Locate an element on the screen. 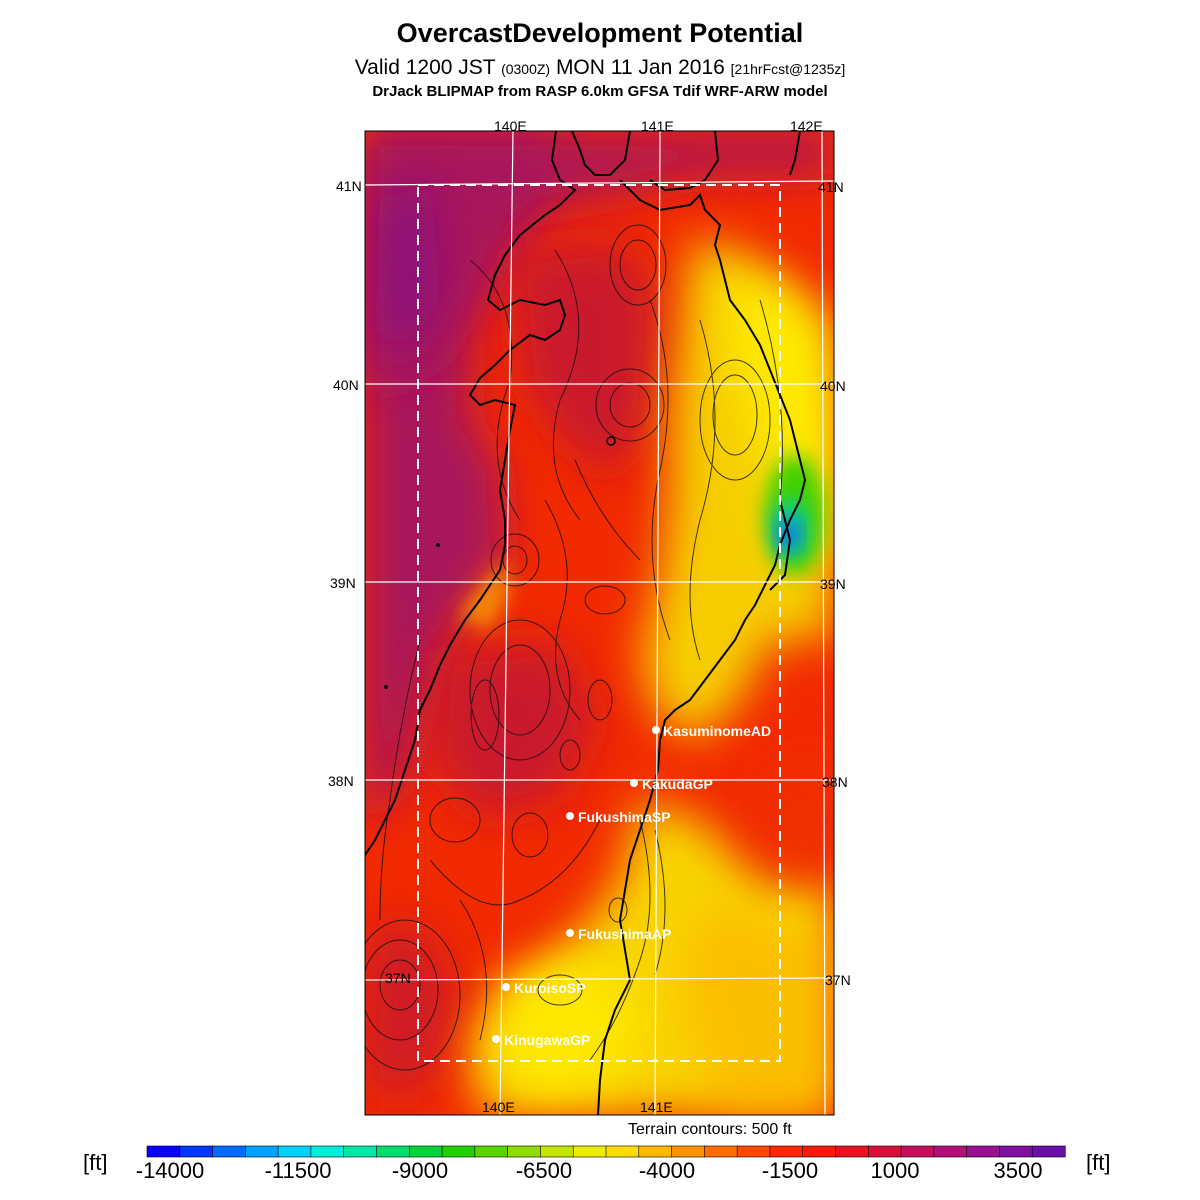 This screenshot has width=1200, height=1200. lon-label-top-140e: 140E is located at coordinates (510, 126).